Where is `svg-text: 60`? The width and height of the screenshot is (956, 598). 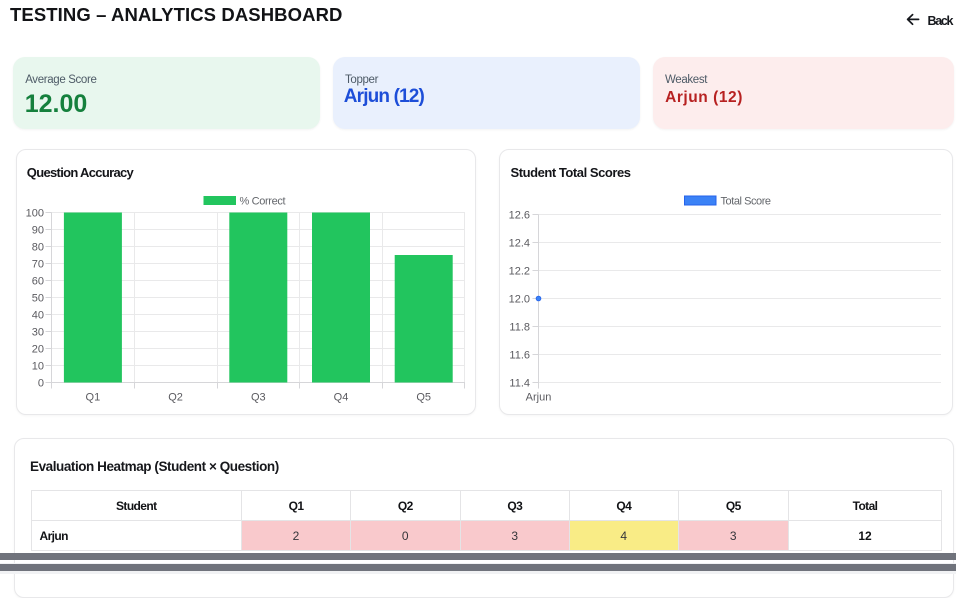 svg-text: 60 is located at coordinates (38, 281).